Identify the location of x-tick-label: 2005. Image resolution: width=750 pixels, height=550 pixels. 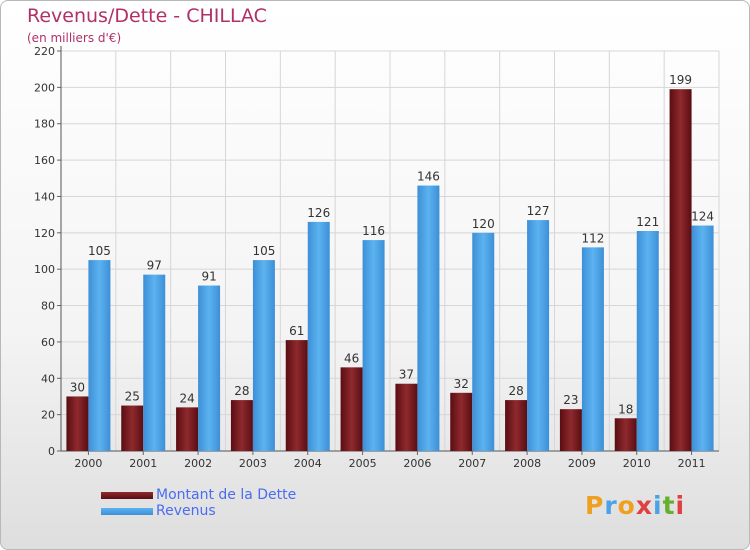
(363, 463).